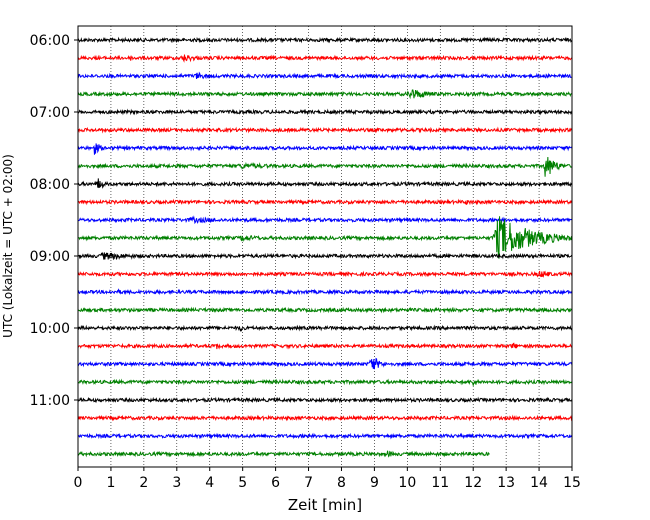  Describe the element at coordinates (308, 483) in the screenshot. I see `x-tick-label: 7` at that location.